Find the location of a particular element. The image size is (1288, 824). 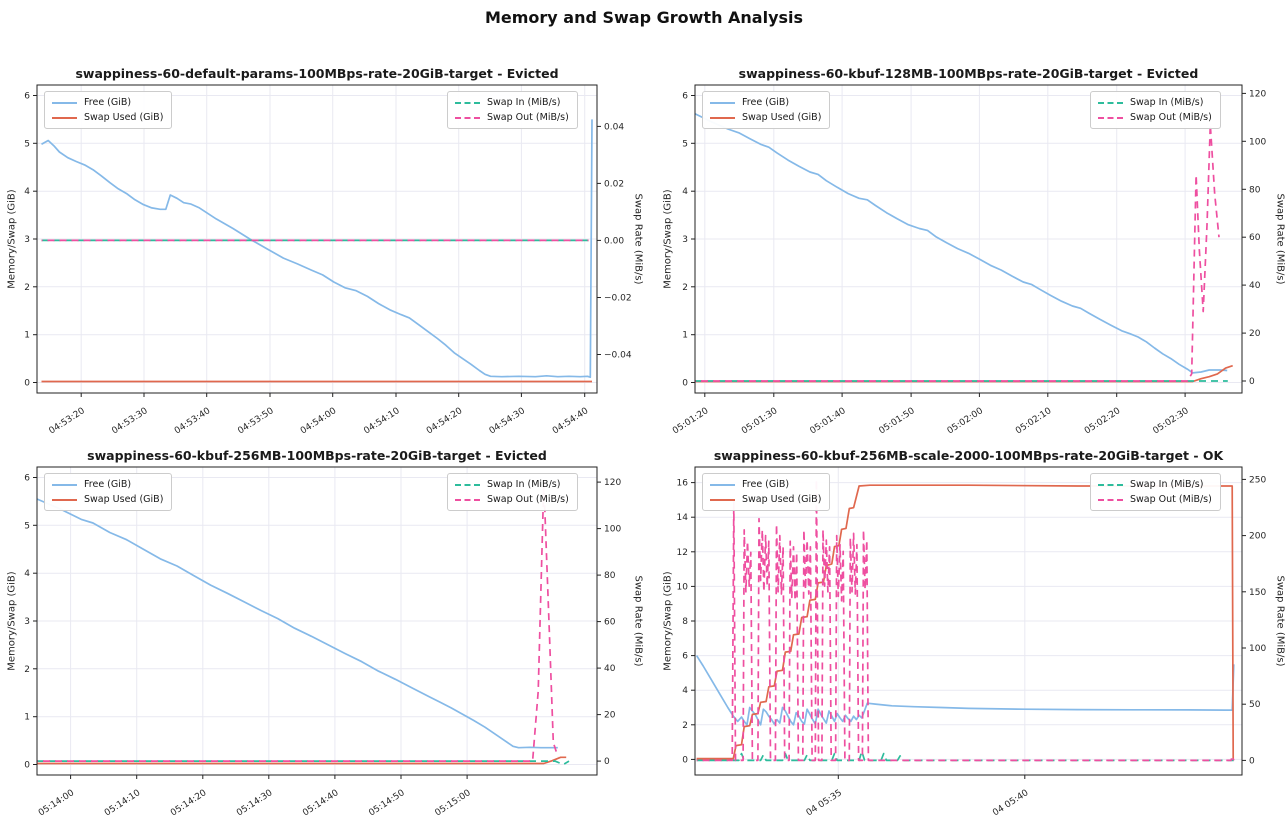

legend-swap-rate-0: Swap In (MiB/s) Swap Out (MiB/s) is located at coordinates (512, 110).